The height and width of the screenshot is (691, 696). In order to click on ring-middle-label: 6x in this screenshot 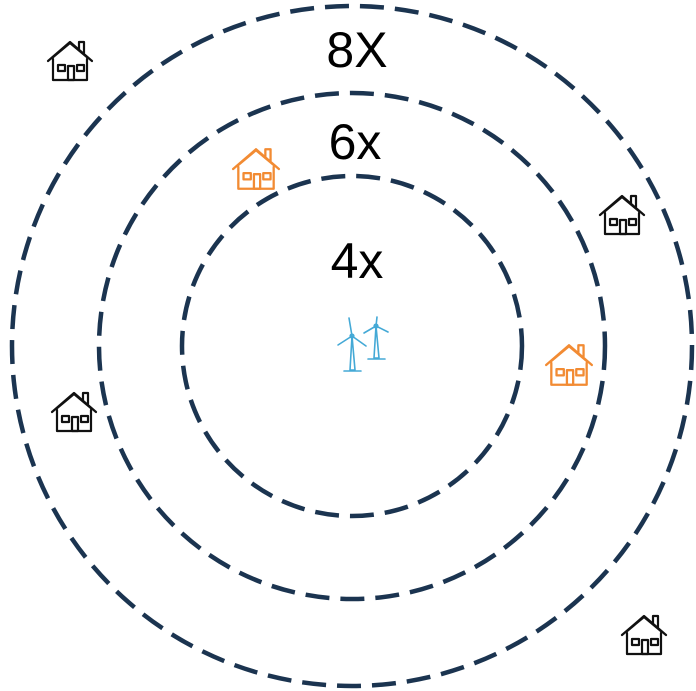, I will do `click(355, 142)`.